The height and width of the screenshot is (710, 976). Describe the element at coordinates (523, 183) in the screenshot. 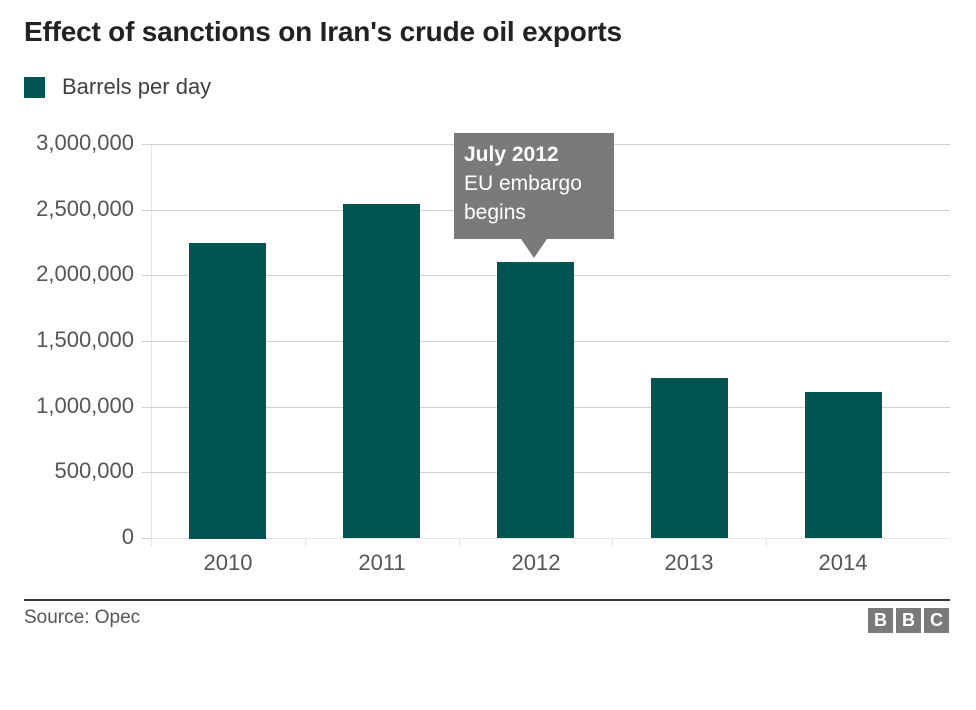

I see `annotation-line-1: EU embargo` at that location.